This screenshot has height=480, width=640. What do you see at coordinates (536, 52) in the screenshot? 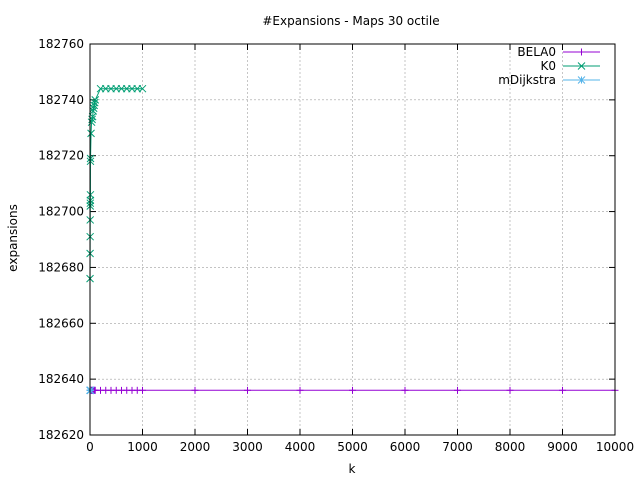
I see `legend-label: BELA0` at bounding box center [536, 52].